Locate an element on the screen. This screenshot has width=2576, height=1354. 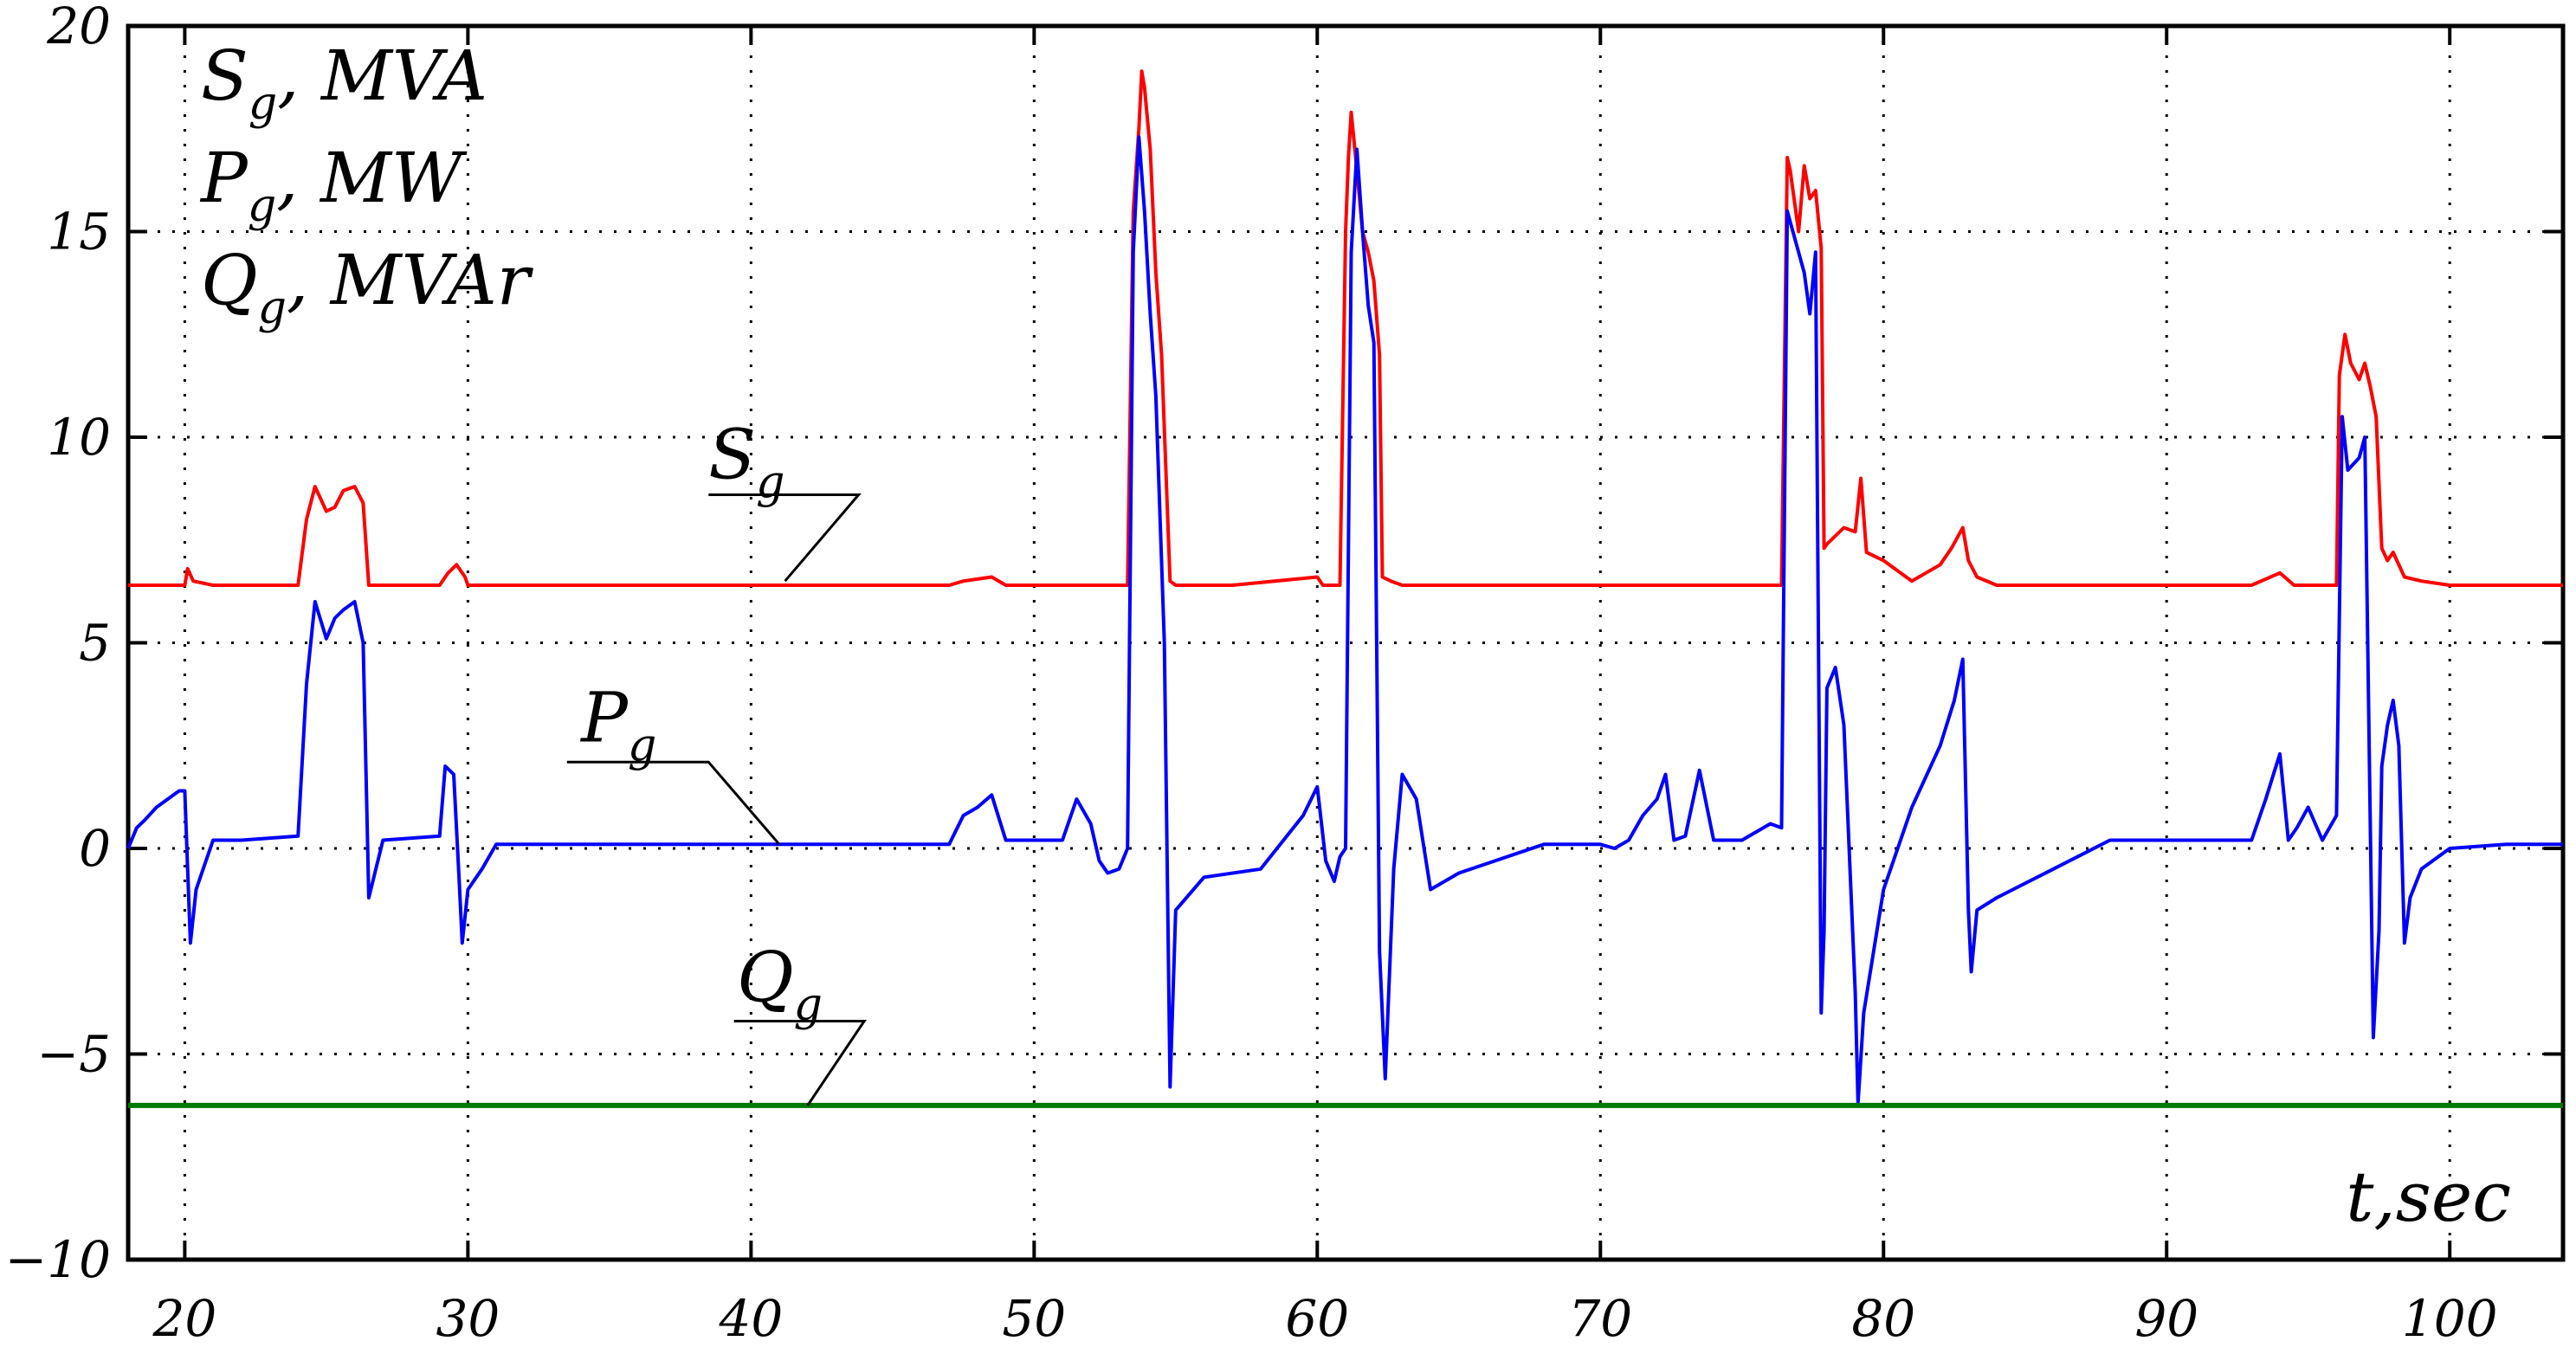
x-axis-label: t,sec is located at coordinates (2428, 1197).